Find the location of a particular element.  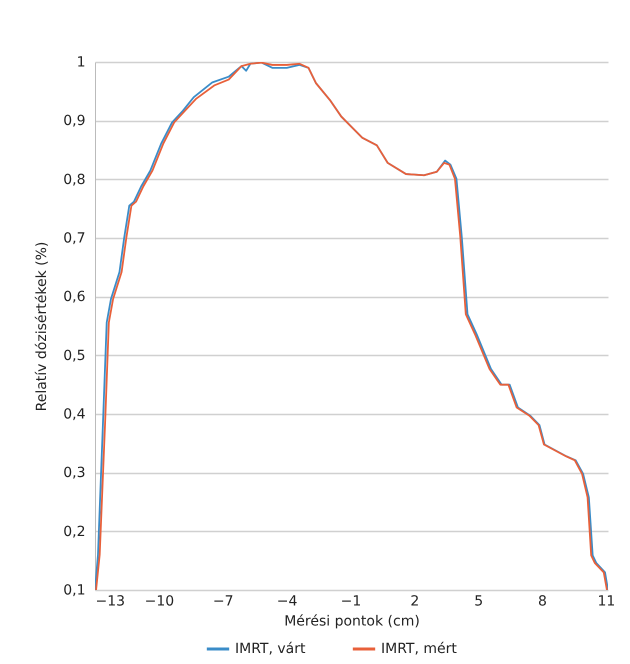

y-tick-label: 0,3 is located at coordinates (74, 473).